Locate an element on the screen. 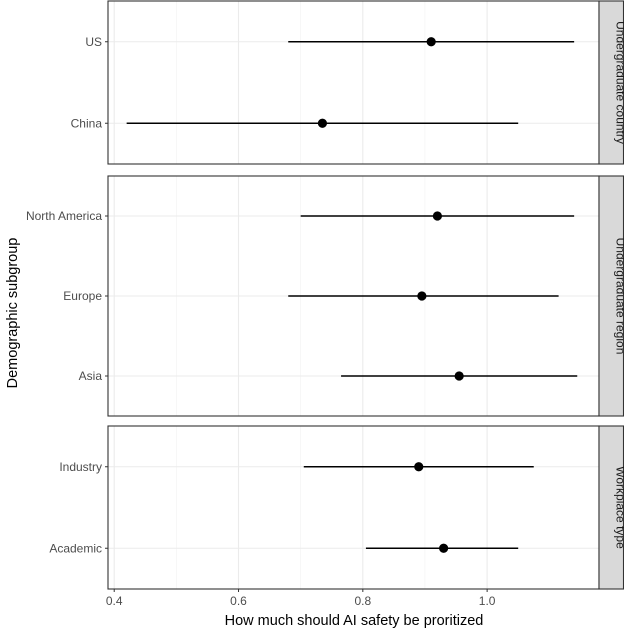 Image resolution: width=624 pixels, height=630 pixels. y-tick-label-us: US is located at coordinates (93, 42).